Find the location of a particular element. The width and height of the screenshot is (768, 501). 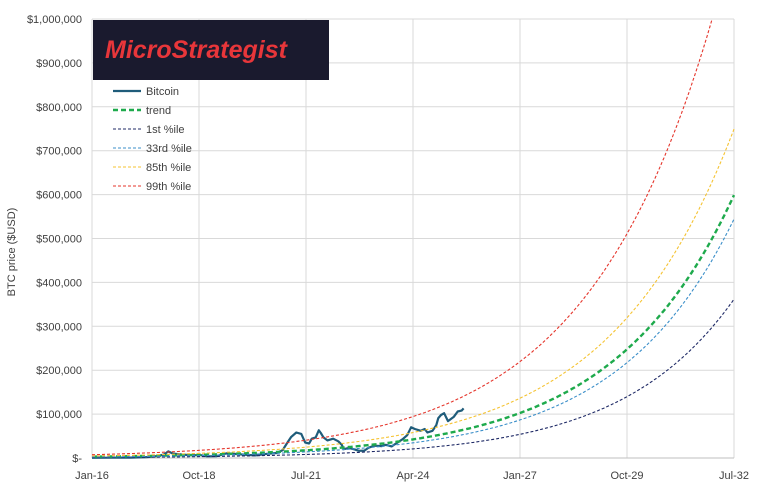

legend-label: Bitcoin is located at coordinates (162, 92).